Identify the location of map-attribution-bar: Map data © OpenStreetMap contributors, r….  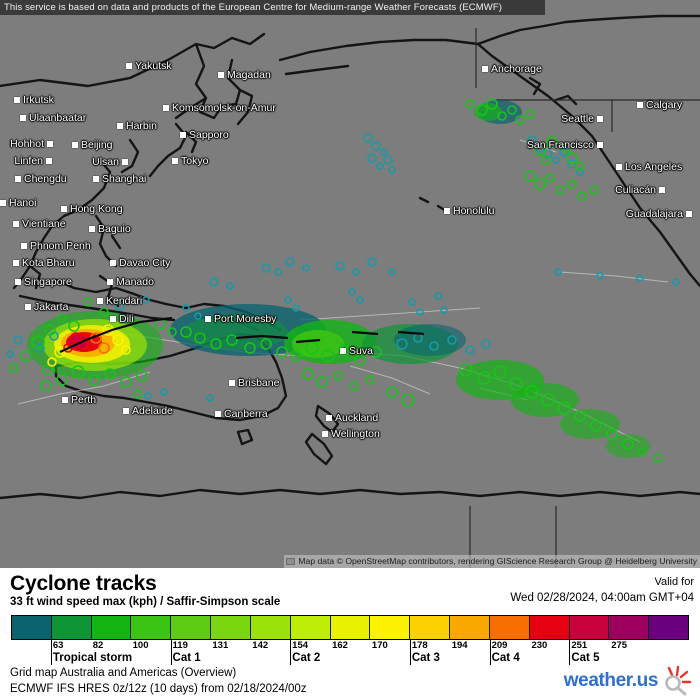
(492, 561).